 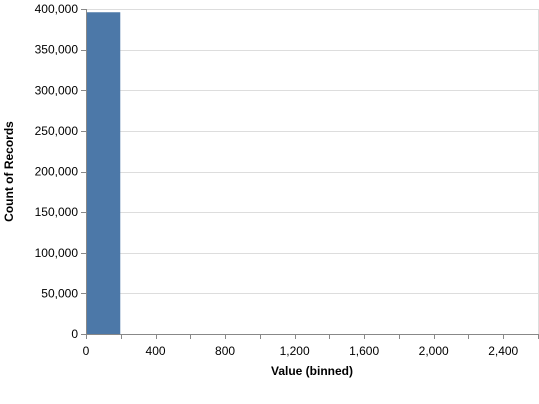 I want to click on x-tick-label: 1,600, so click(x=364, y=351).